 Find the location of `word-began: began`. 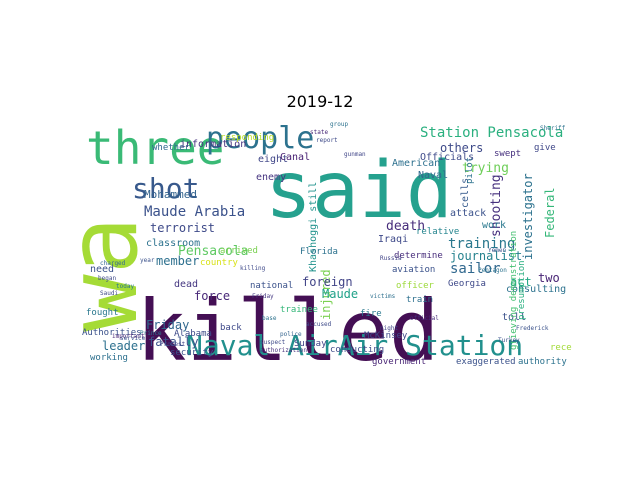

word-began: began is located at coordinates (107, 278).